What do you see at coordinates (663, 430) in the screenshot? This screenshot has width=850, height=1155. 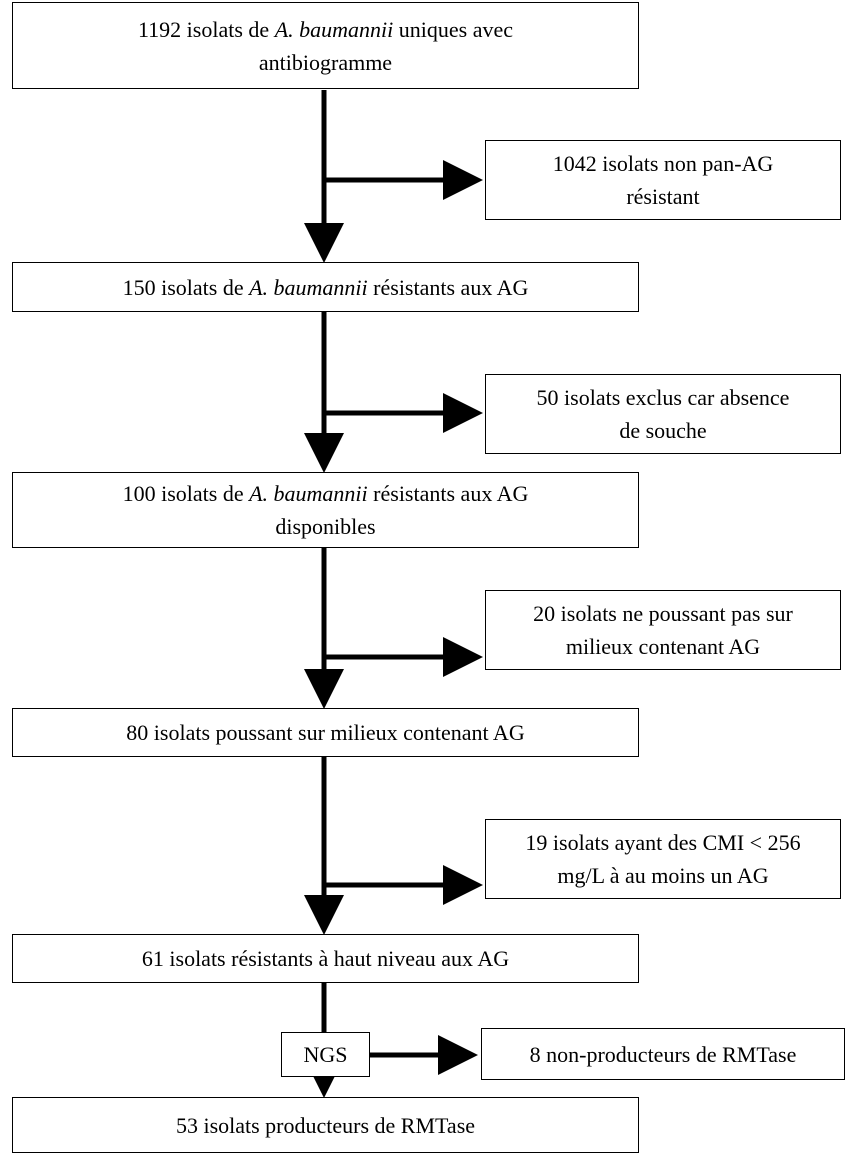 I see `exclusion-2-line-2: de souche` at bounding box center [663, 430].